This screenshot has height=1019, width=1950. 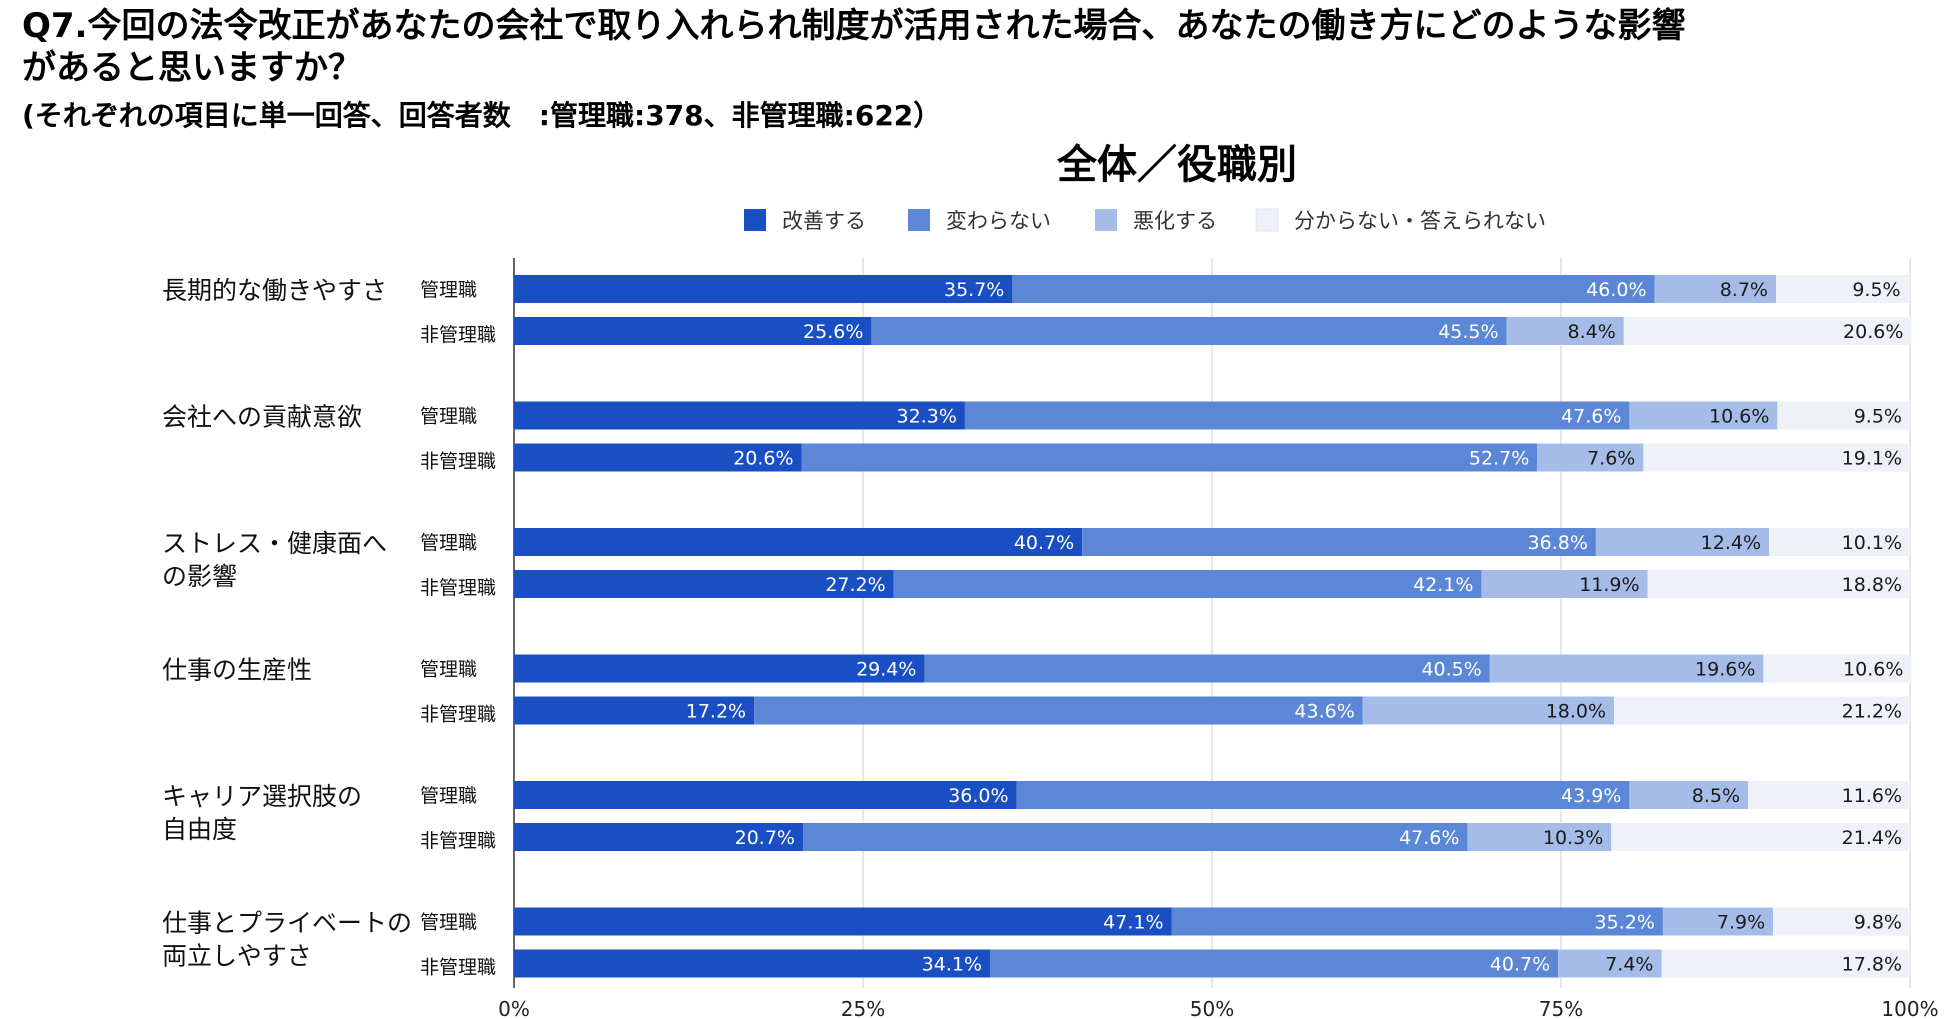 What do you see at coordinates (1145, 220) in the screenshot?
I see `chart-legend: 改善する 変わらない 悪化する 分からない・答えられない` at bounding box center [1145, 220].